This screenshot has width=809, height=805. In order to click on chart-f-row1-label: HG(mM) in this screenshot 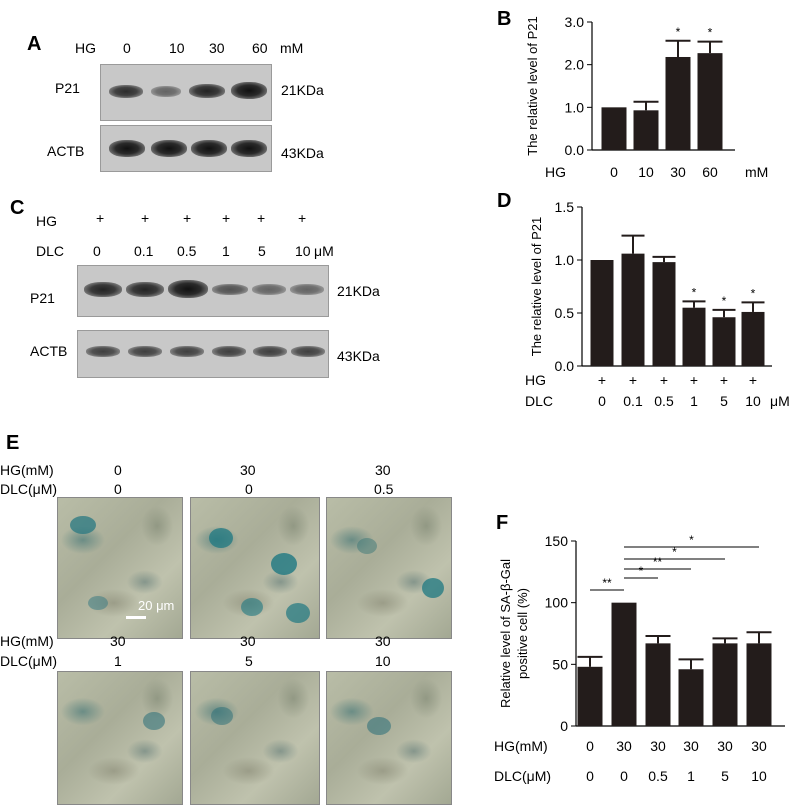, I will do `click(521, 746)`.